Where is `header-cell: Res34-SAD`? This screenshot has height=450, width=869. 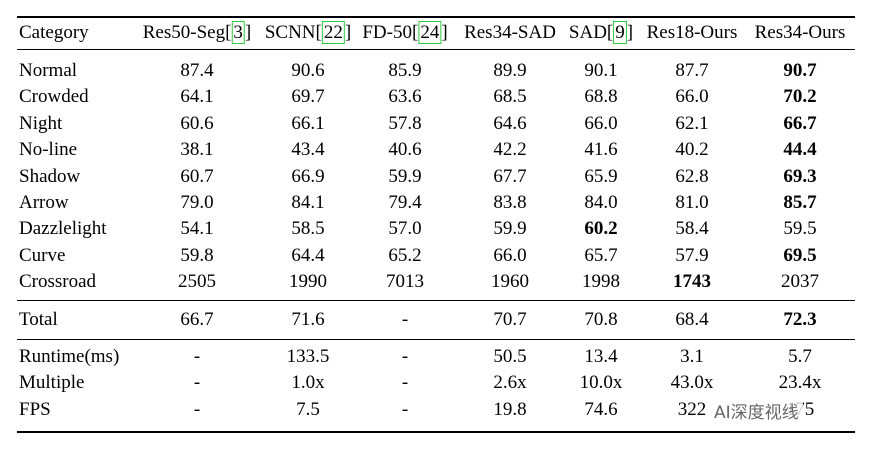 header-cell: Res34-SAD is located at coordinates (510, 33).